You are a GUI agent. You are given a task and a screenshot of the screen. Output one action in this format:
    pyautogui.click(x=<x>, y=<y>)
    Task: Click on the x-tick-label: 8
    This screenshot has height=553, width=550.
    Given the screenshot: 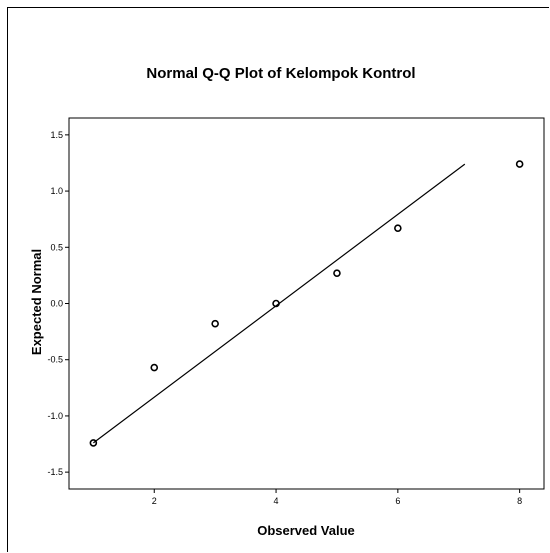 What is the action you would take?
    pyautogui.click(x=519, y=501)
    